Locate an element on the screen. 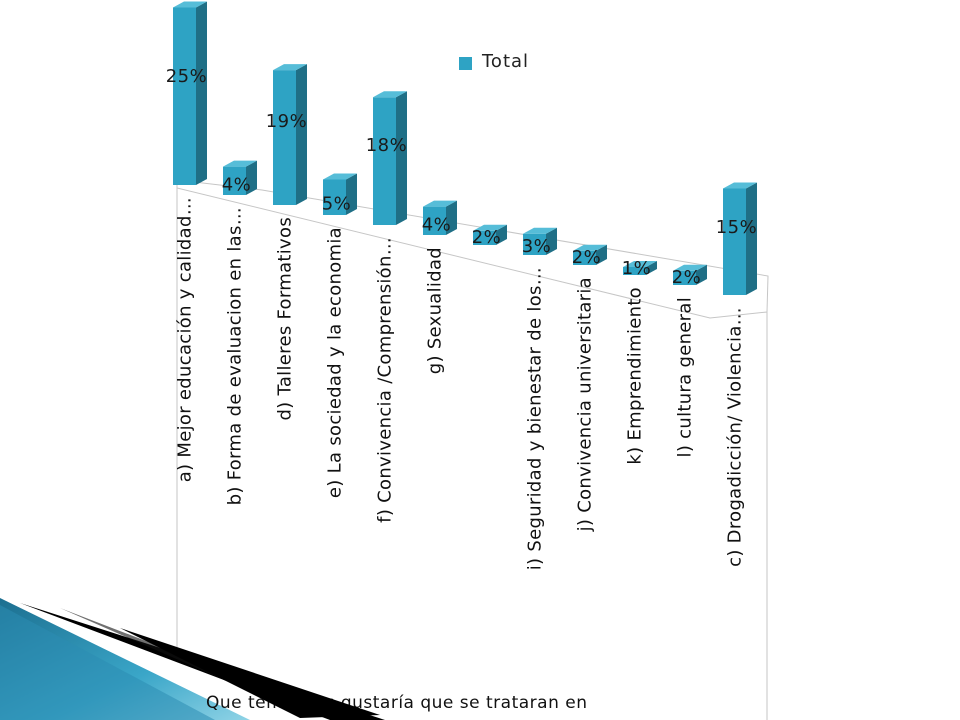 Image resolution: width=960 pixels, height=720 pixels. data-label: 3% is located at coordinates (537, 246).